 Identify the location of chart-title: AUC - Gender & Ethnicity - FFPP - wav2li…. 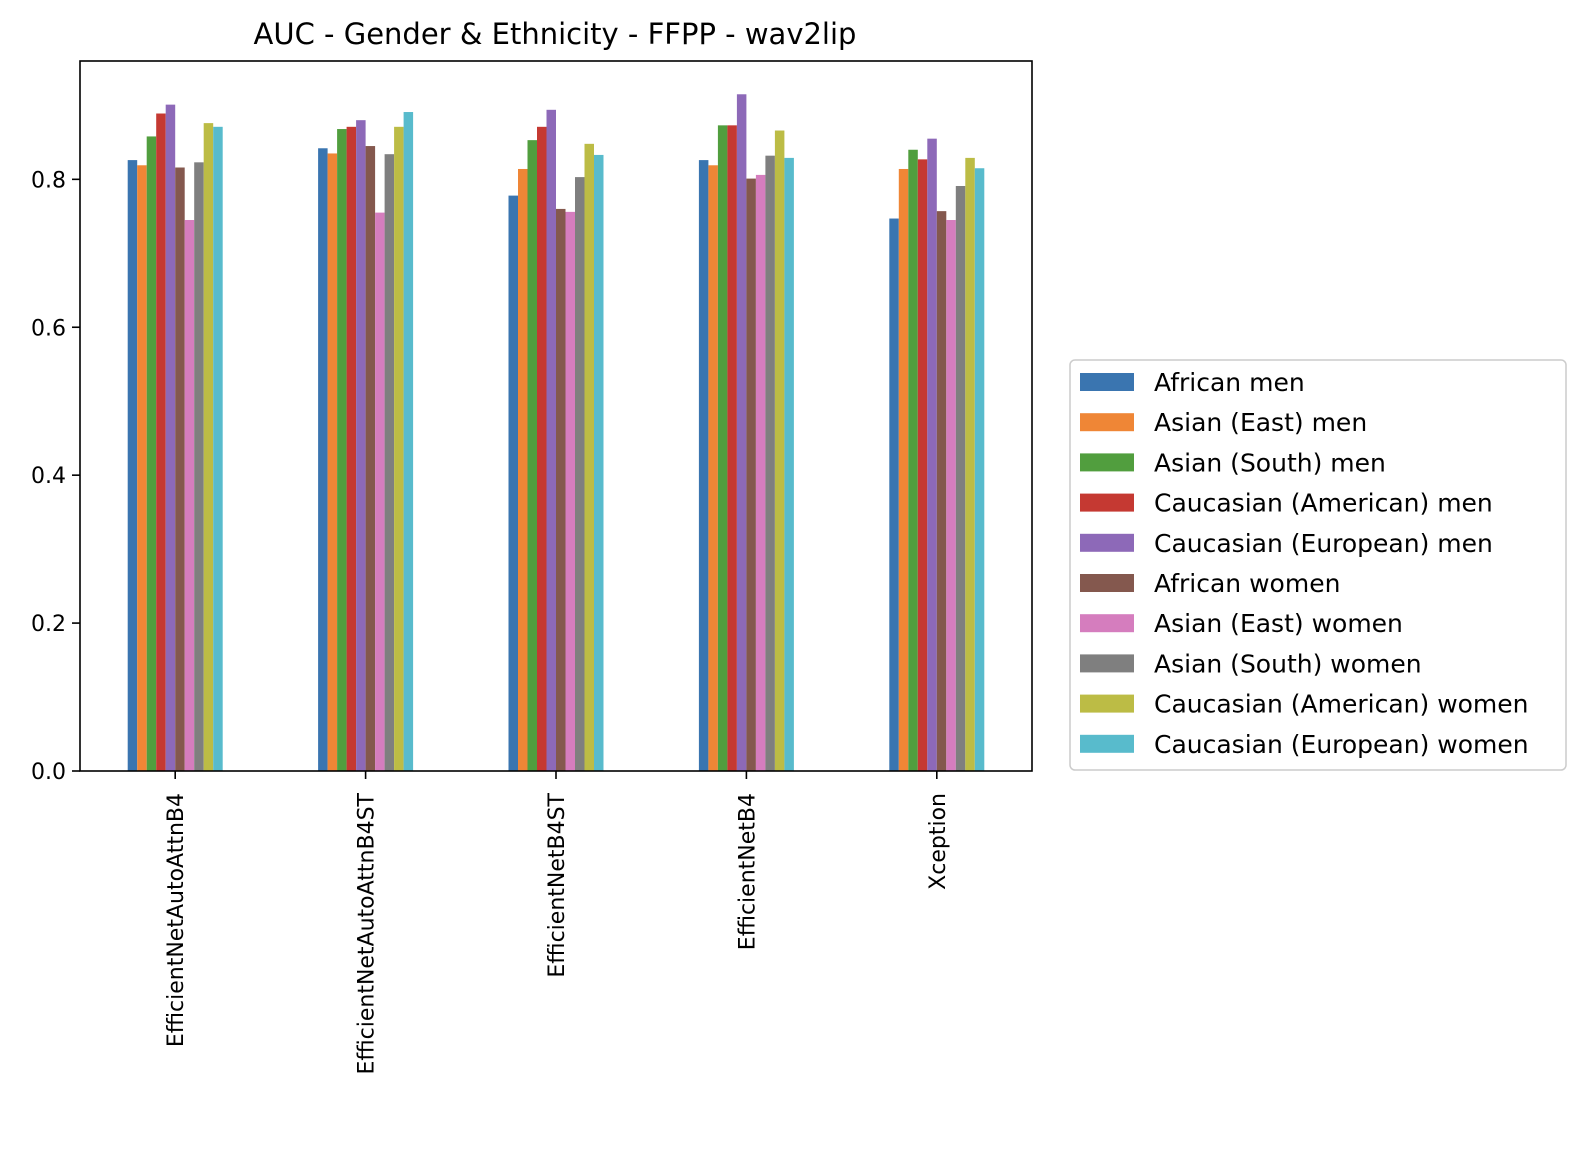
(555, 34).